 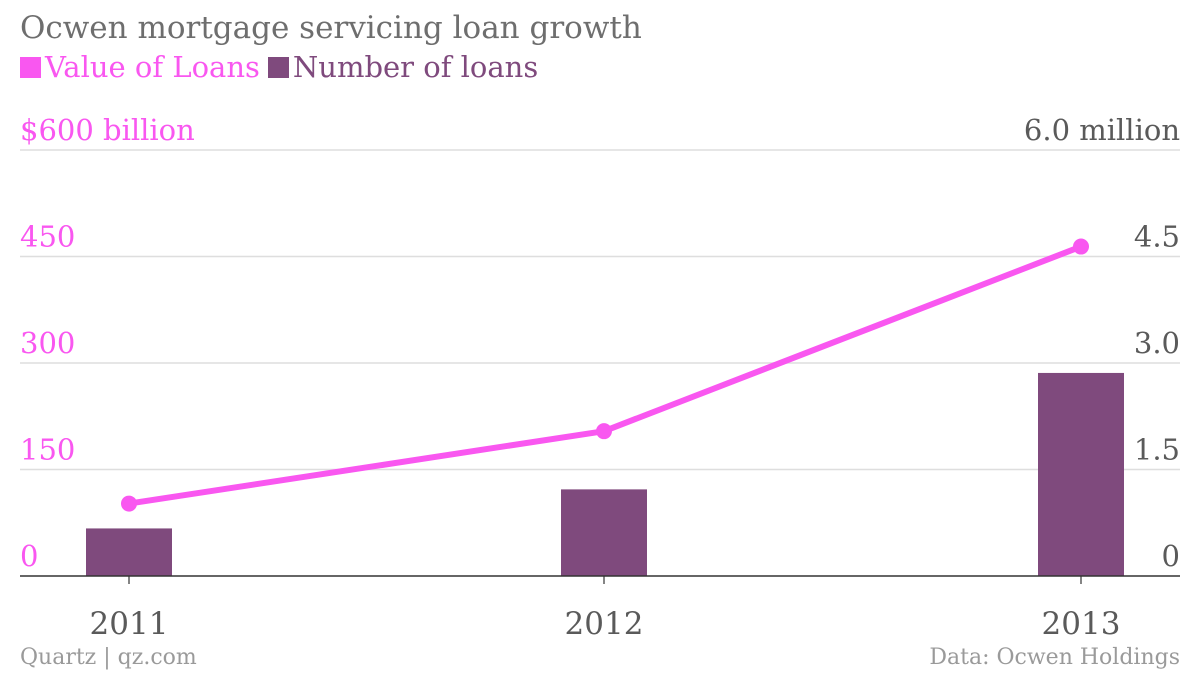 I want to click on legend-item-number-of-loans: Number of loans, so click(x=403, y=67).